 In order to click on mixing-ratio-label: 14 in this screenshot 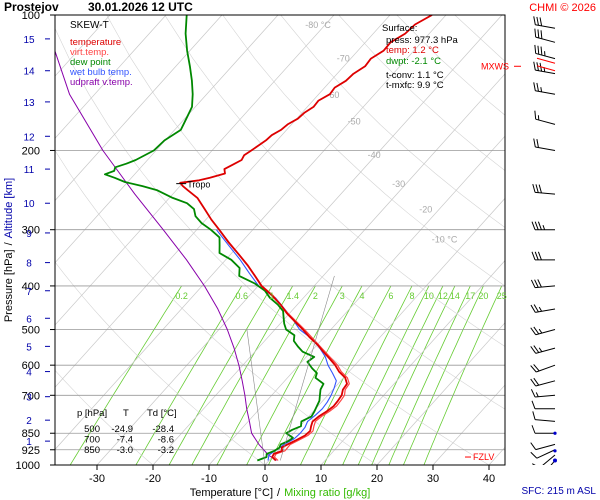, I will do `click(455, 296)`.